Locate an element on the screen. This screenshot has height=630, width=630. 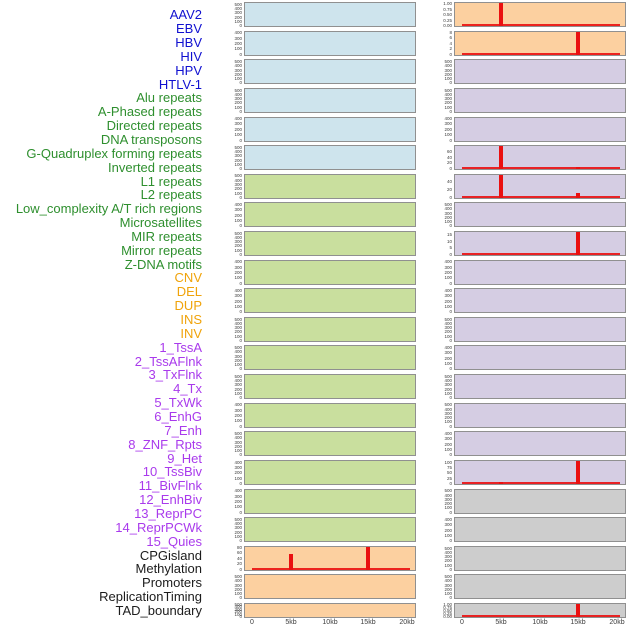
row-label-hpv: HPV is located at coordinates (188, 70).